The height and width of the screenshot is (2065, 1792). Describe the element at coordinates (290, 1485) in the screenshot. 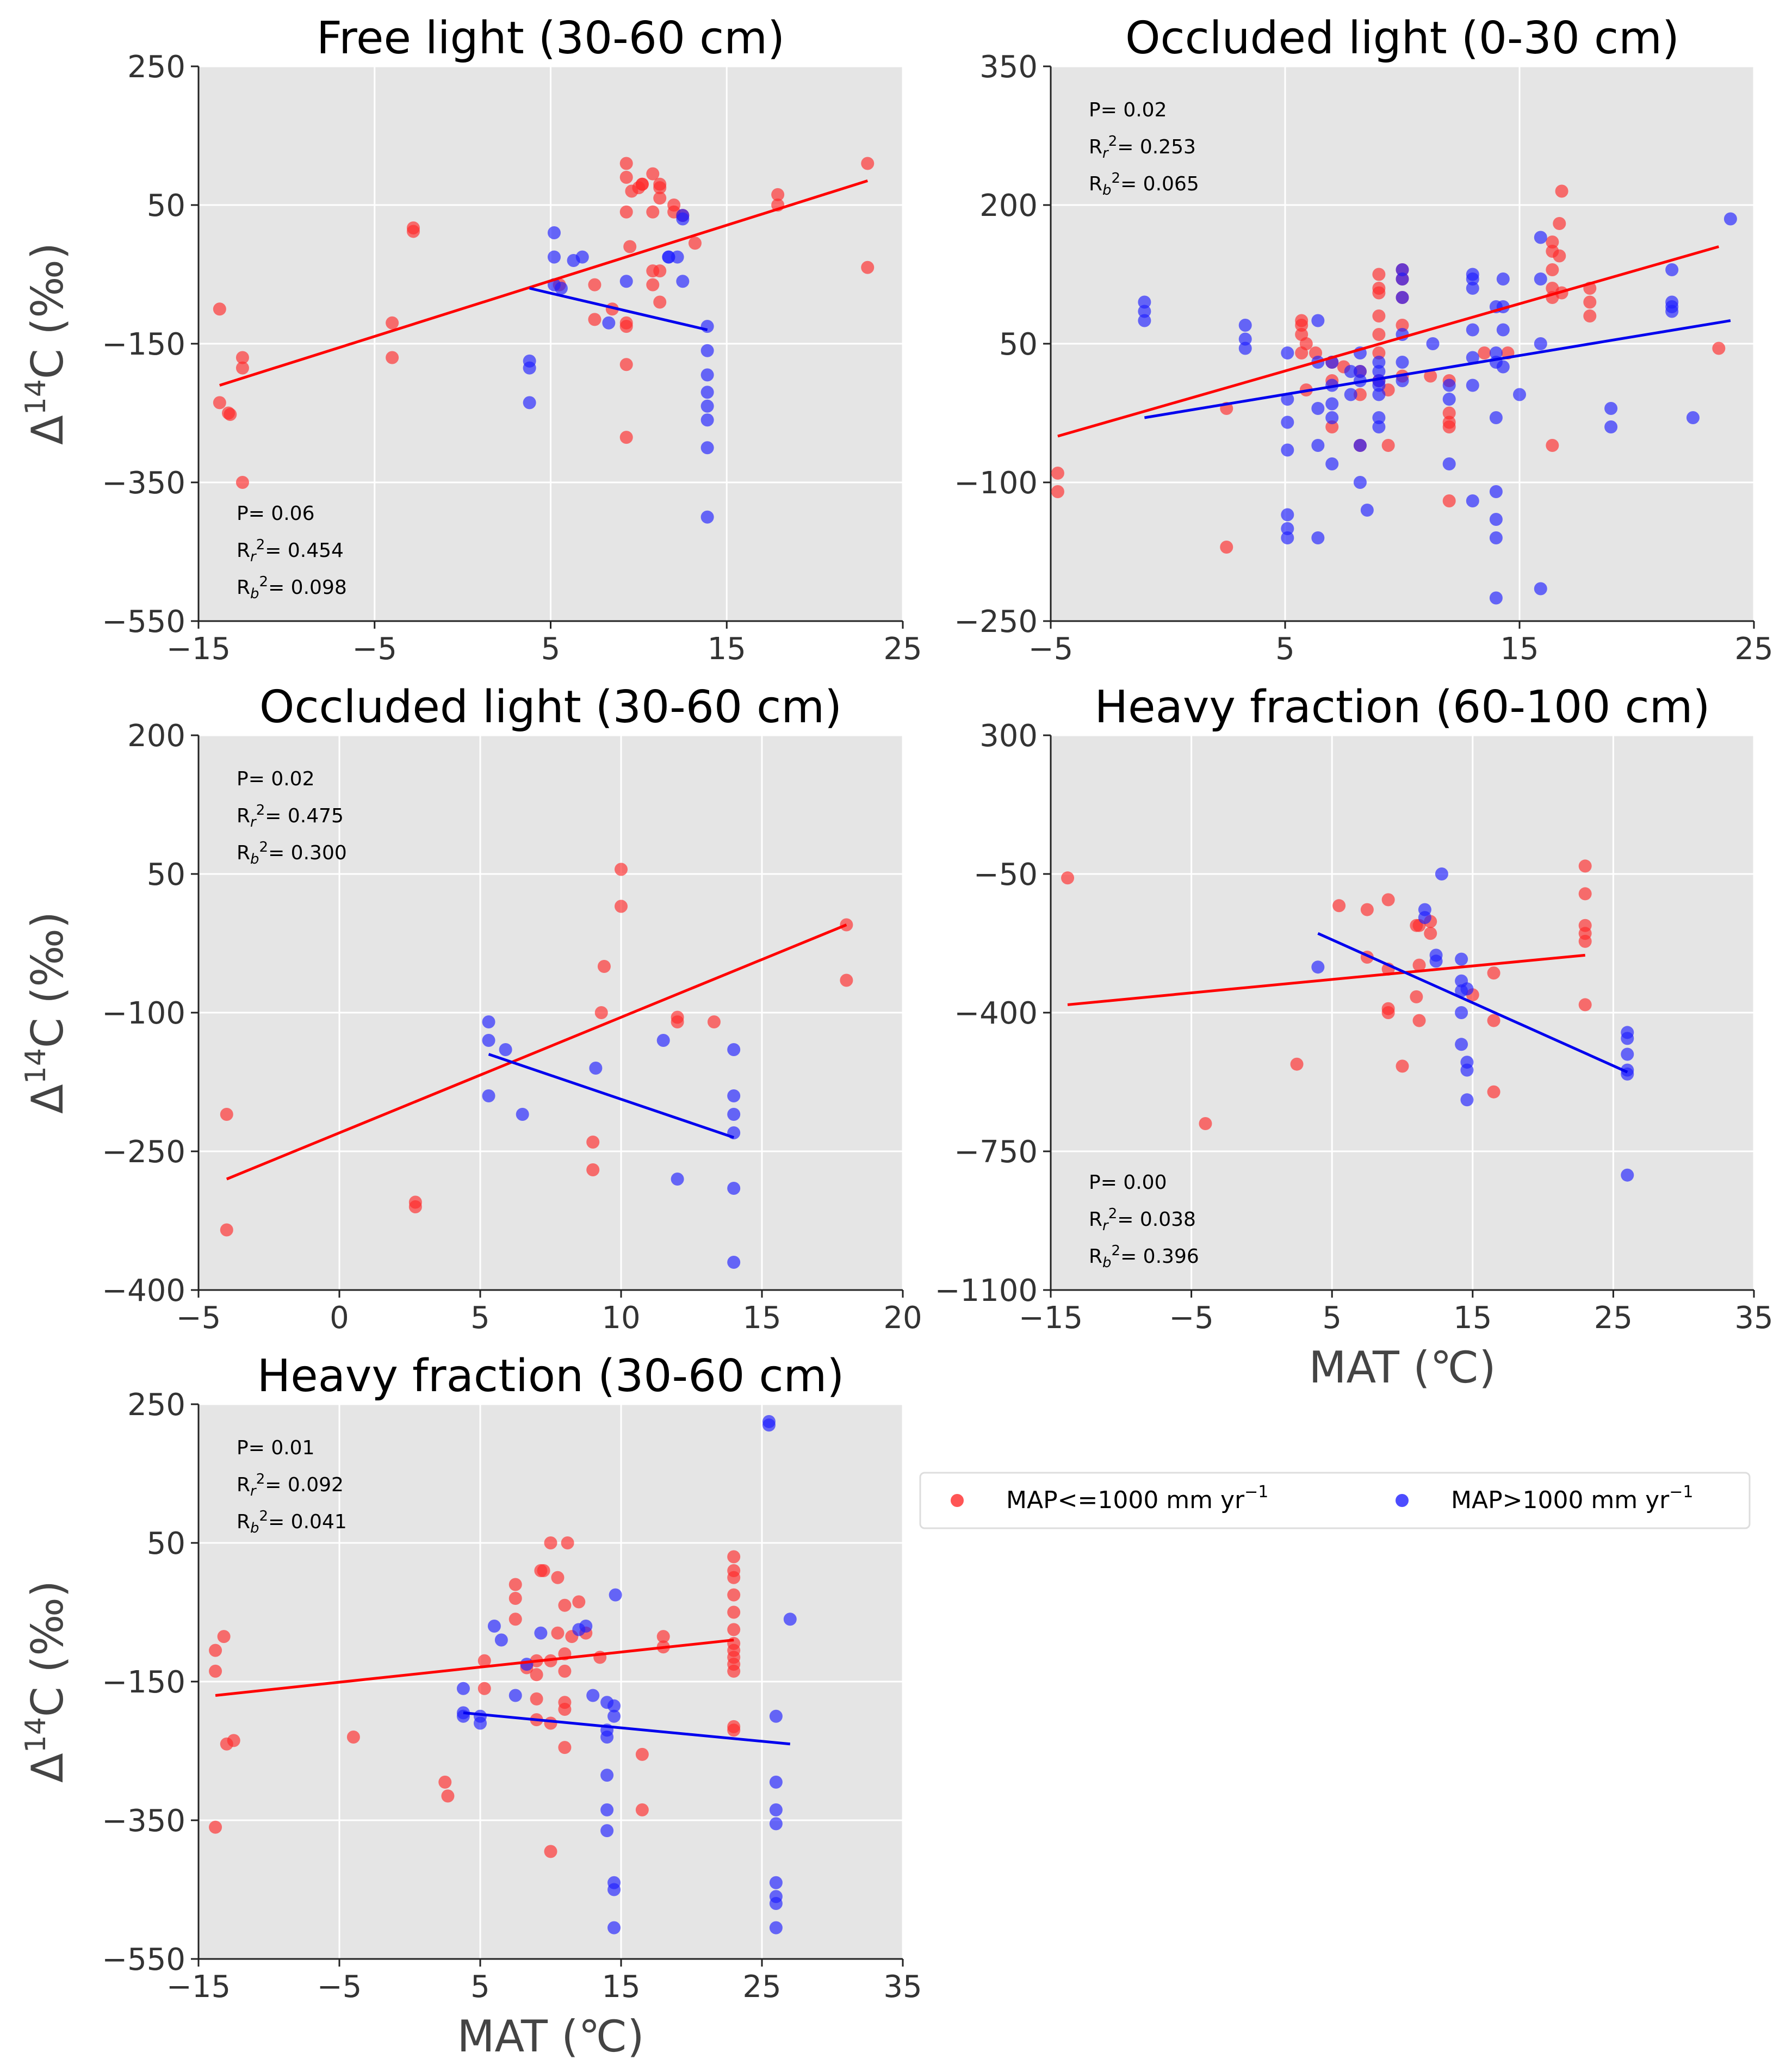

I see `stat-r2-red: Rr2= 0.092` at that location.